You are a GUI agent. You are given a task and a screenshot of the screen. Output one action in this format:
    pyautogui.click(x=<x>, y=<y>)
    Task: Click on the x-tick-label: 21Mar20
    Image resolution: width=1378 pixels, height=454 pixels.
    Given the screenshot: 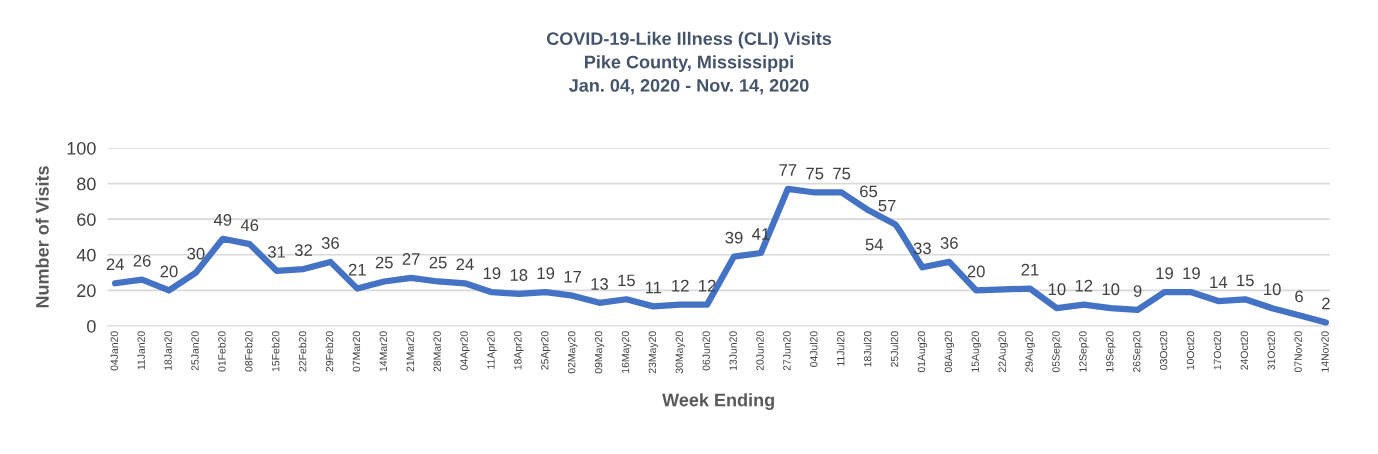 What is the action you would take?
    pyautogui.click(x=410, y=351)
    